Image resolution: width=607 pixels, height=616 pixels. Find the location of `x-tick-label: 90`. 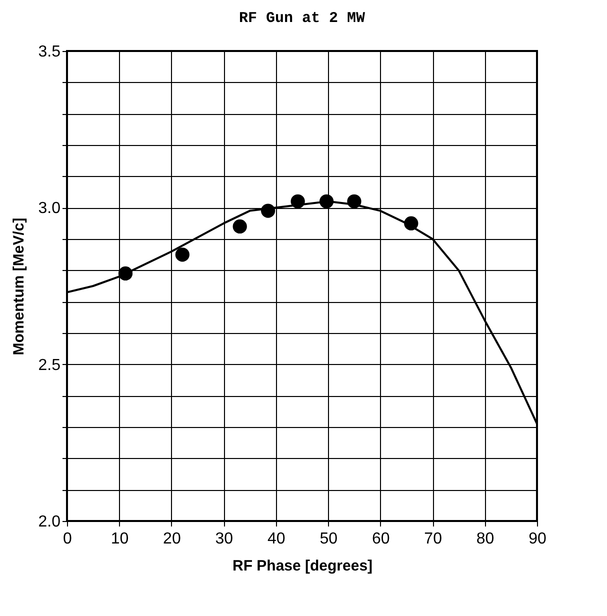

x-tick-label: 90 is located at coordinates (537, 539).